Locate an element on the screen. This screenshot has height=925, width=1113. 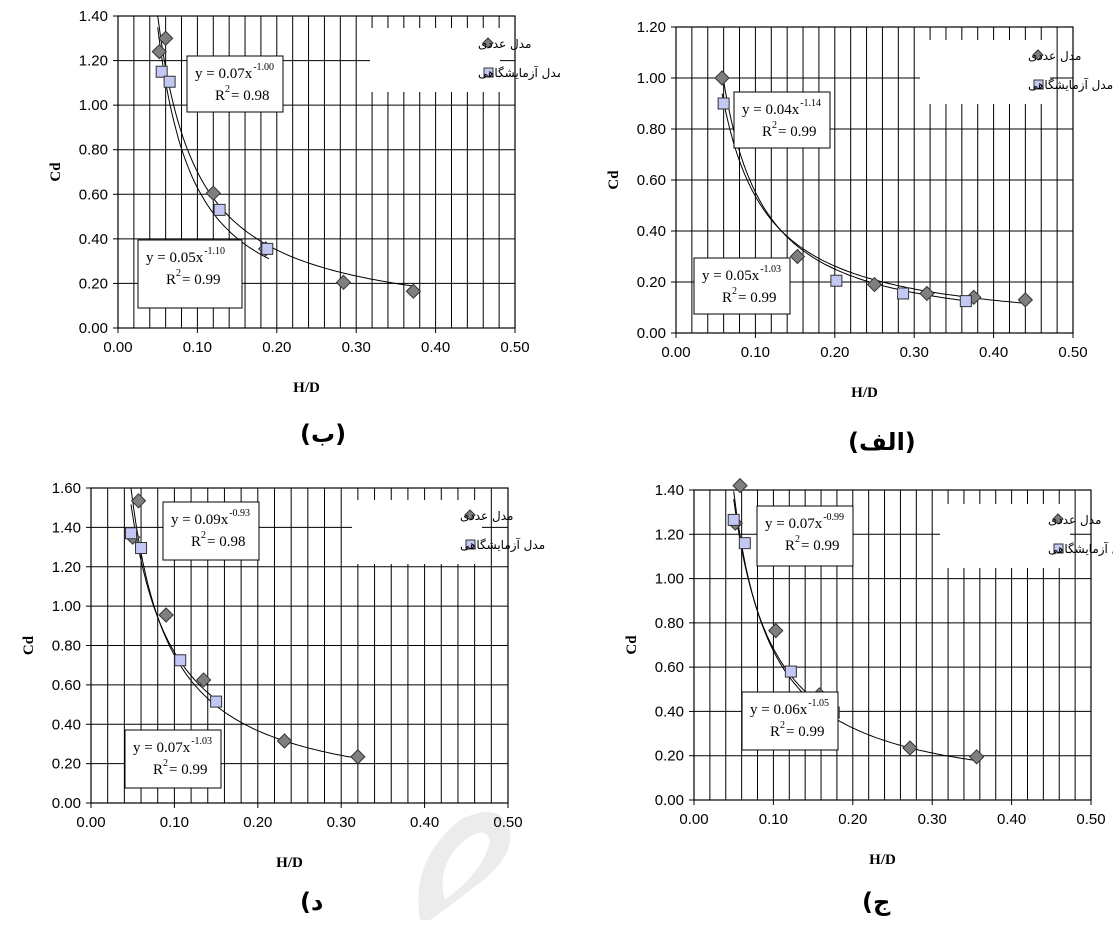
equation-text: y = 0.06x is located at coordinates (779, 710).